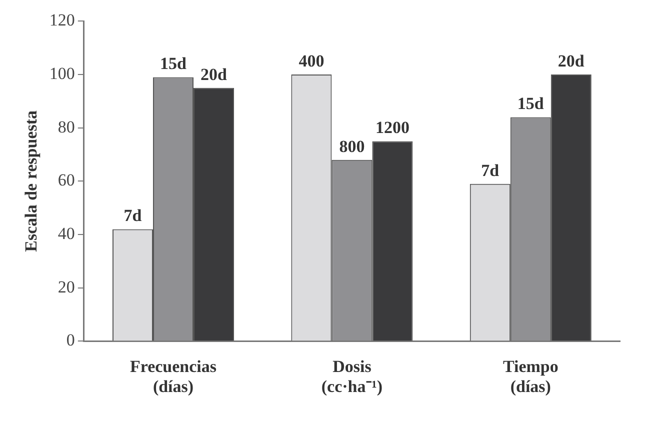 This screenshot has width=658, height=426. I want to click on y-tick-label: 60, so click(66, 180).